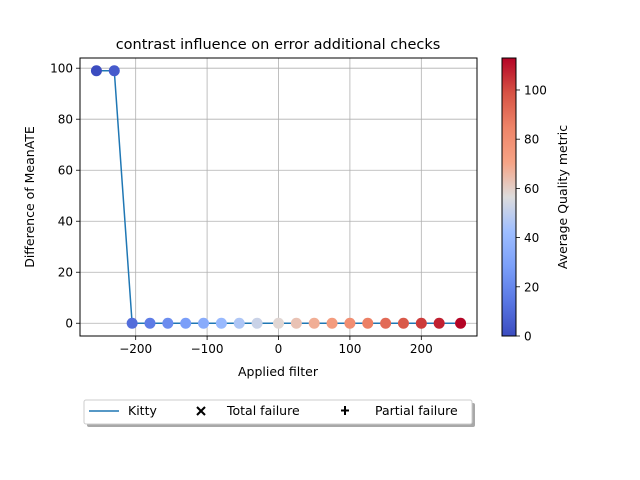 Image resolution: width=640 pixels, height=480 pixels. I want to click on y-axis-label: Difference of MeanATE, so click(29, 197).